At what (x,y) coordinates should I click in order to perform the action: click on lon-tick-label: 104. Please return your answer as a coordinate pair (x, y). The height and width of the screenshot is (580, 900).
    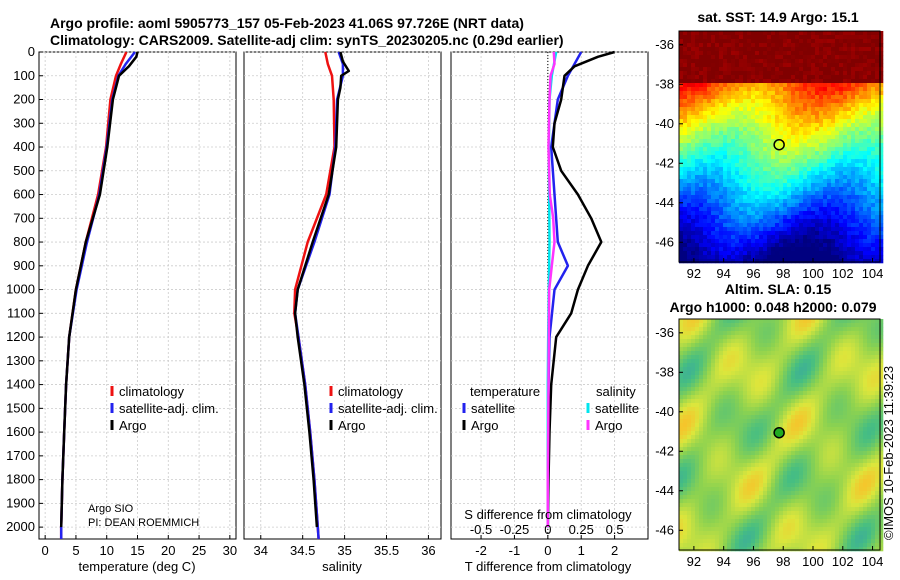
    Looking at the image, I should click on (873, 273).